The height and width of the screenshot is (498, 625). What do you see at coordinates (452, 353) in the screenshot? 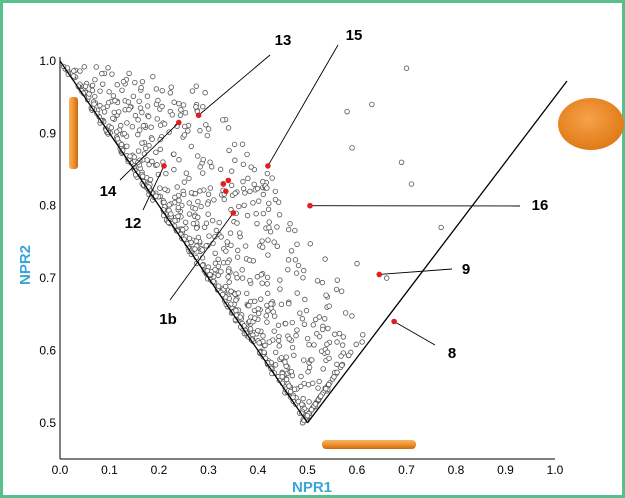
I see `callout-label: 8` at bounding box center [452, 353].